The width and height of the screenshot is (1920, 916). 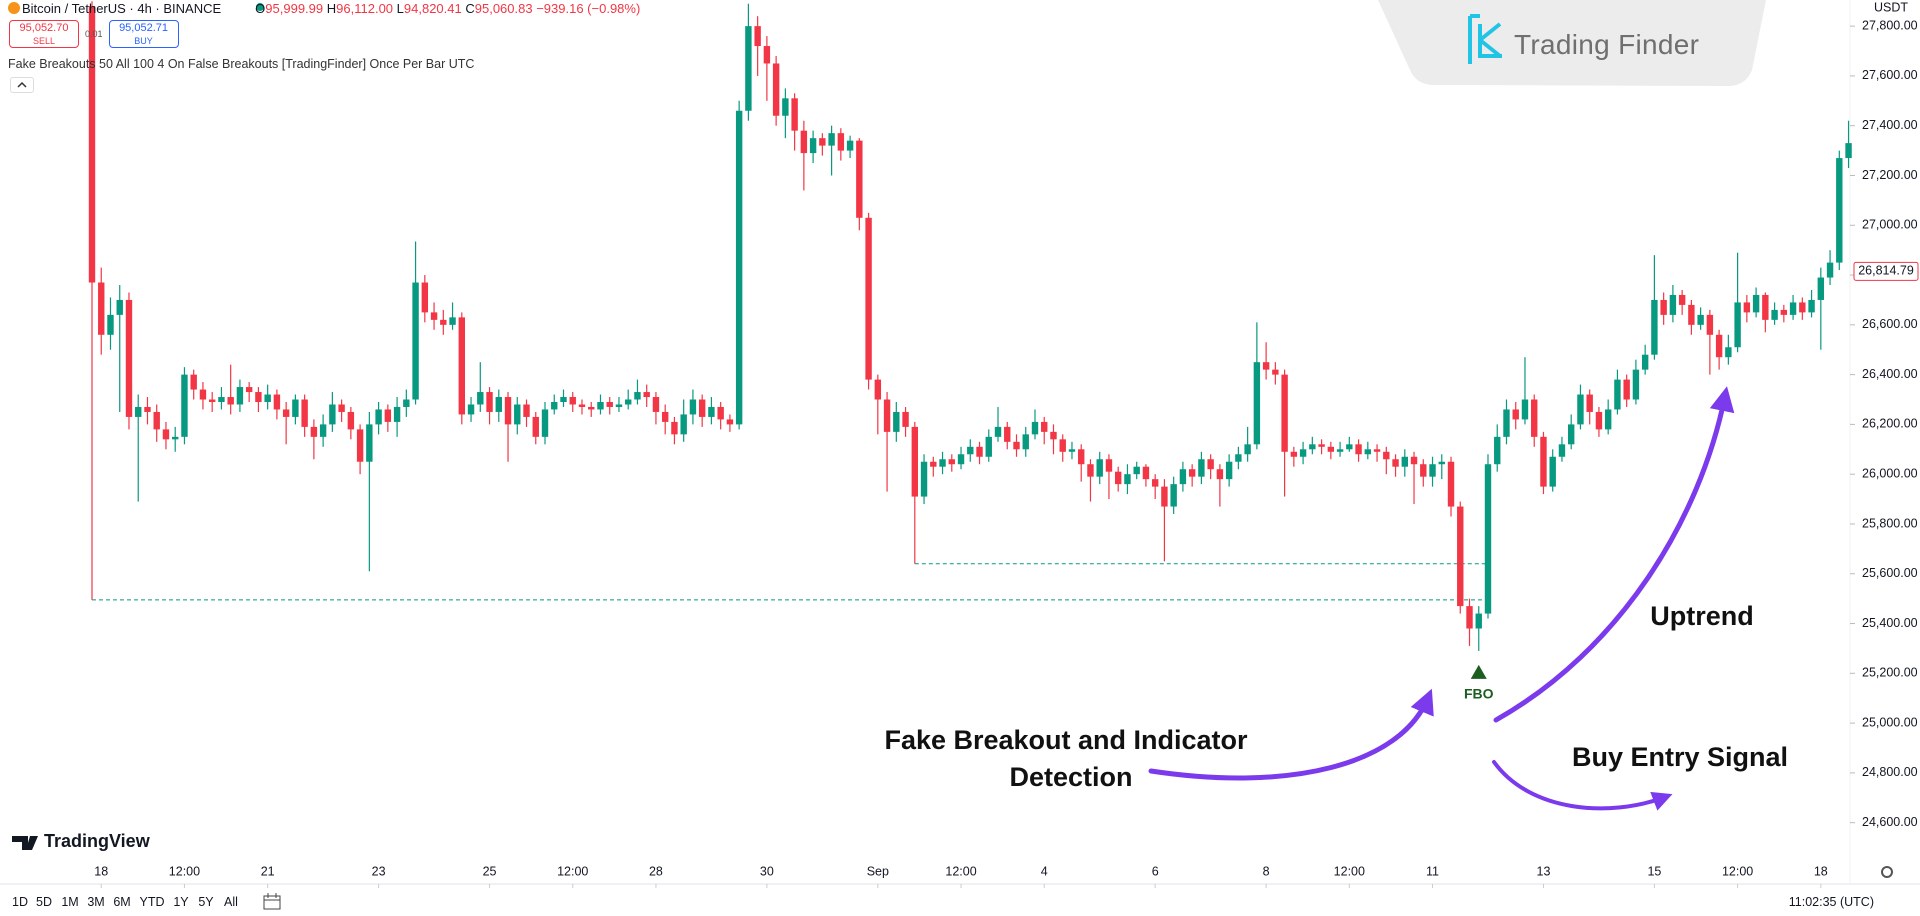 I want to click on buy-label: BUY, so click(x=143, y=41).